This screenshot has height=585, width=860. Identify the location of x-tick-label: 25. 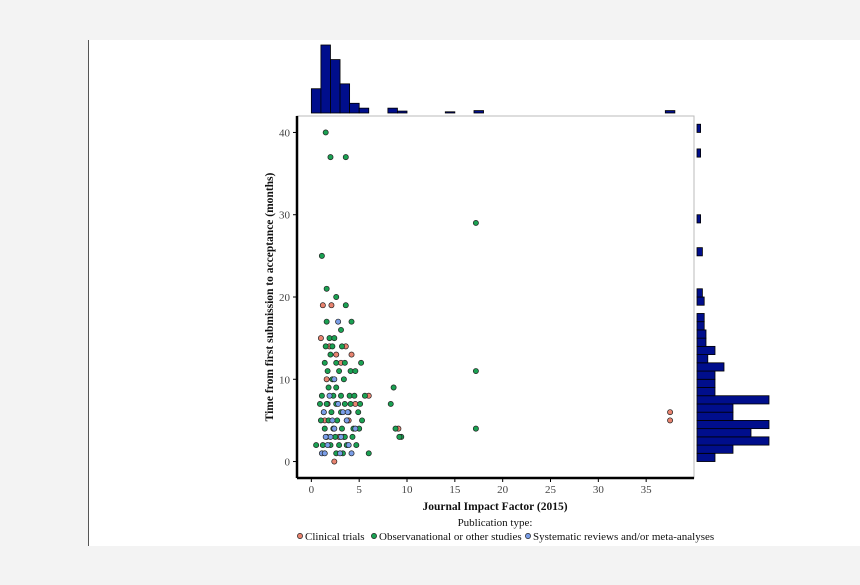
(551, 490).